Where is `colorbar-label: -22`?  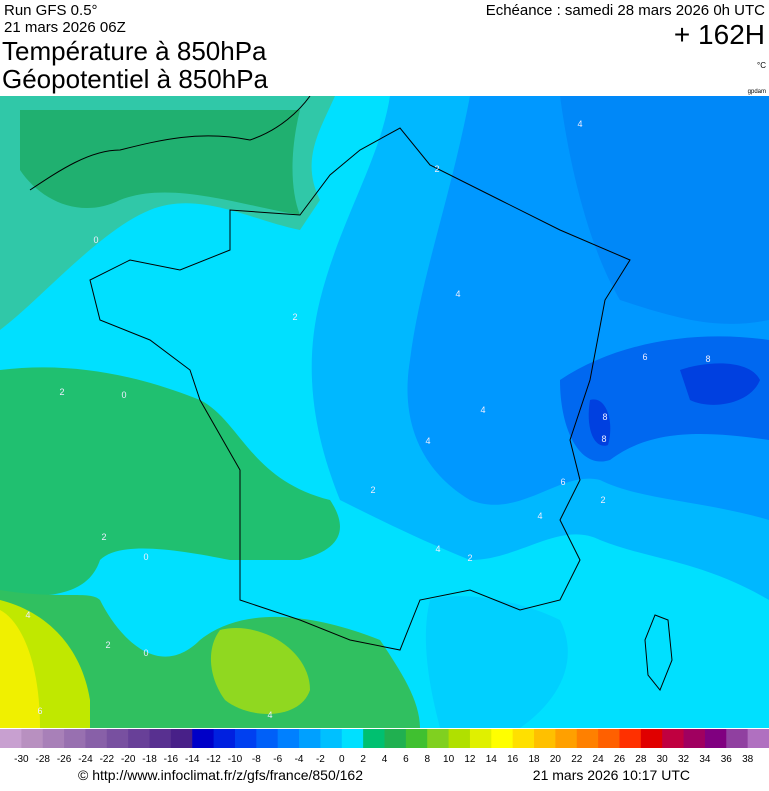 colorbar-label: -22 is located at coordinates (107, 759).